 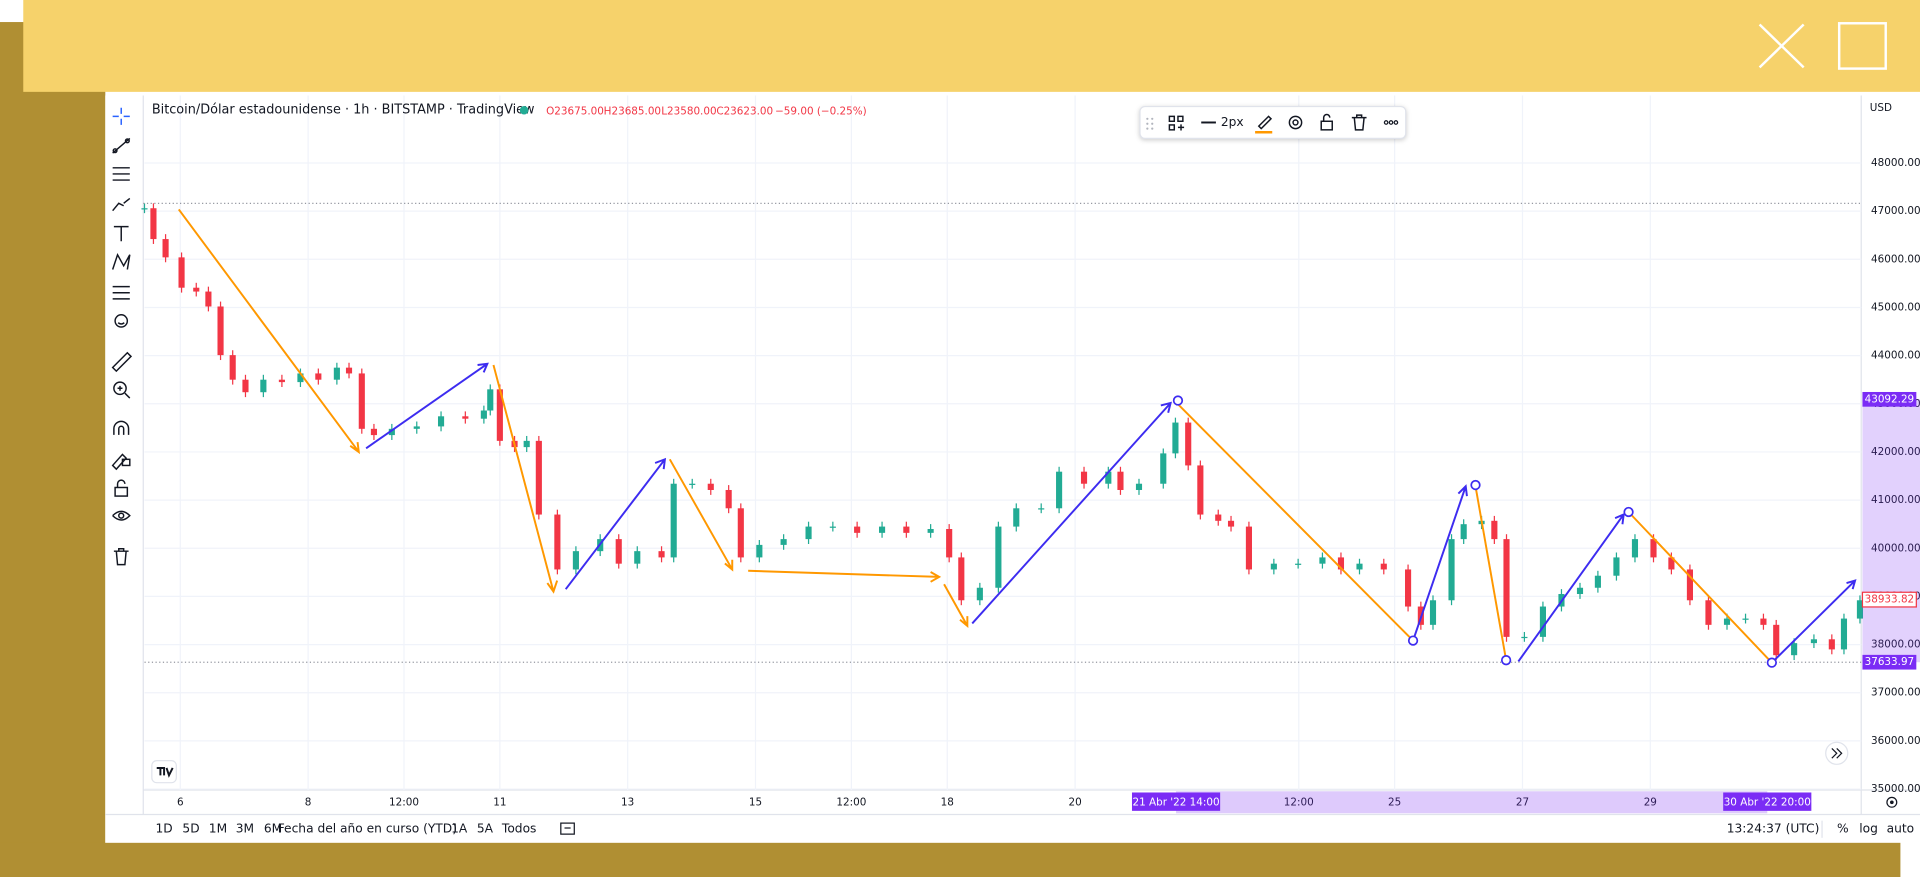 What do you see at coordinates (121, 292) in the screenshot?
I see `prediction-tool` at bounding box center [121, 292].